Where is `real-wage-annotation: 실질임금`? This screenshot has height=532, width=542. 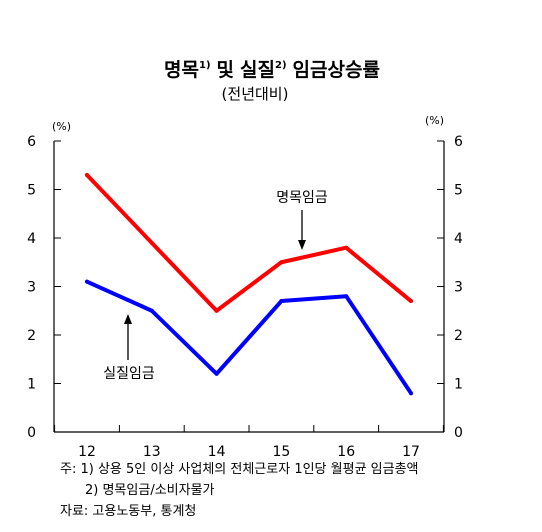
real-wage-annotation: 실질임금 is located at coordinates (129, 374).